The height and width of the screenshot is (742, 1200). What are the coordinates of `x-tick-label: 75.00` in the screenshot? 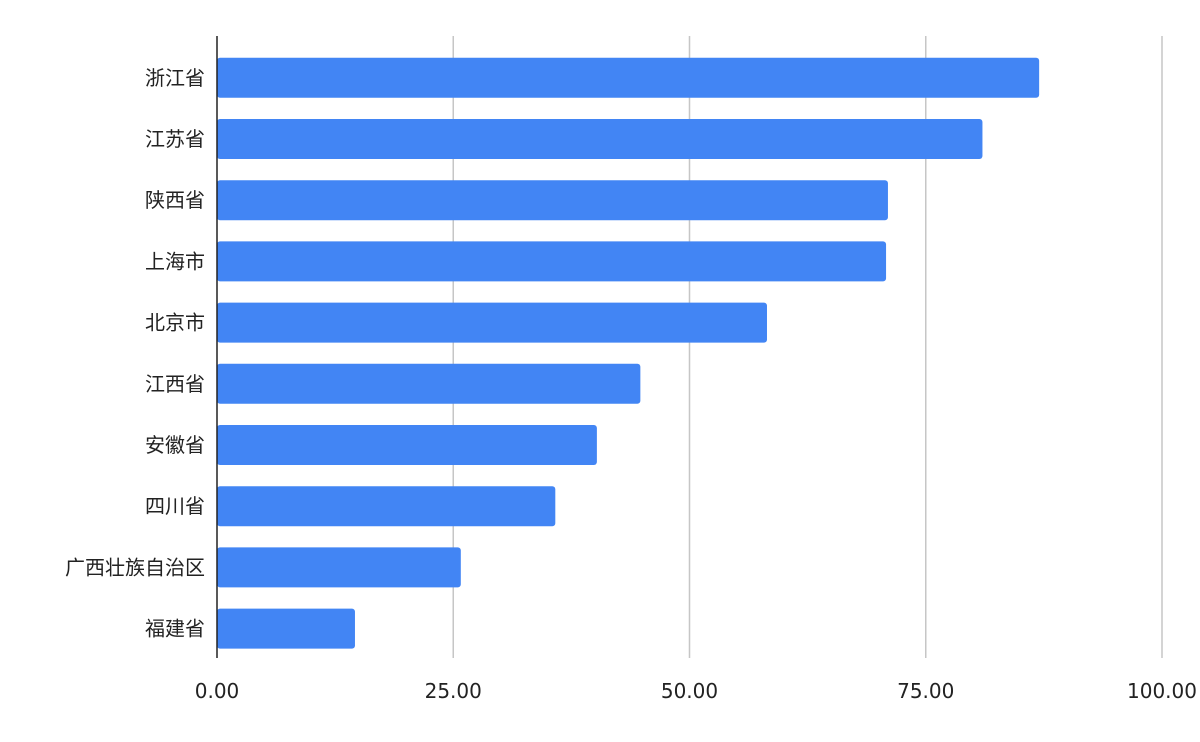 It's located at (925, 691).